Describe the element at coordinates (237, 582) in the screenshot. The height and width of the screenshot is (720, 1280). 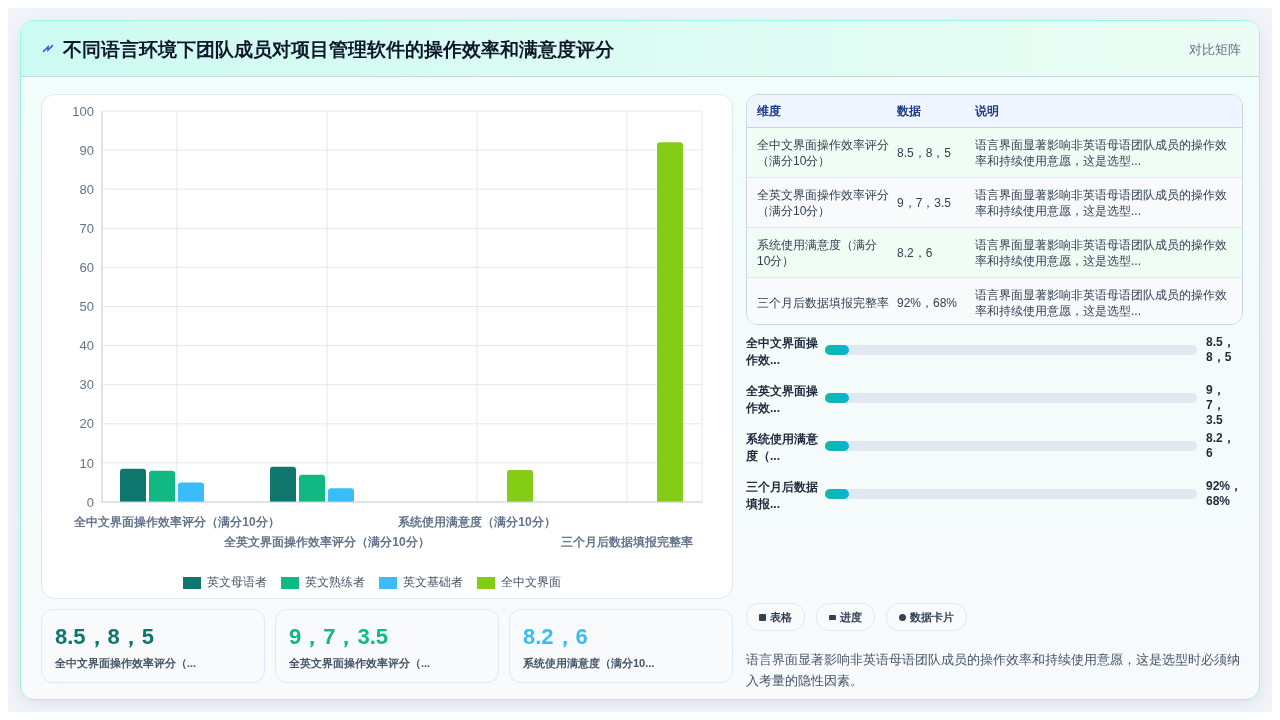
I see `legend-label: 英文母语者` at that location.